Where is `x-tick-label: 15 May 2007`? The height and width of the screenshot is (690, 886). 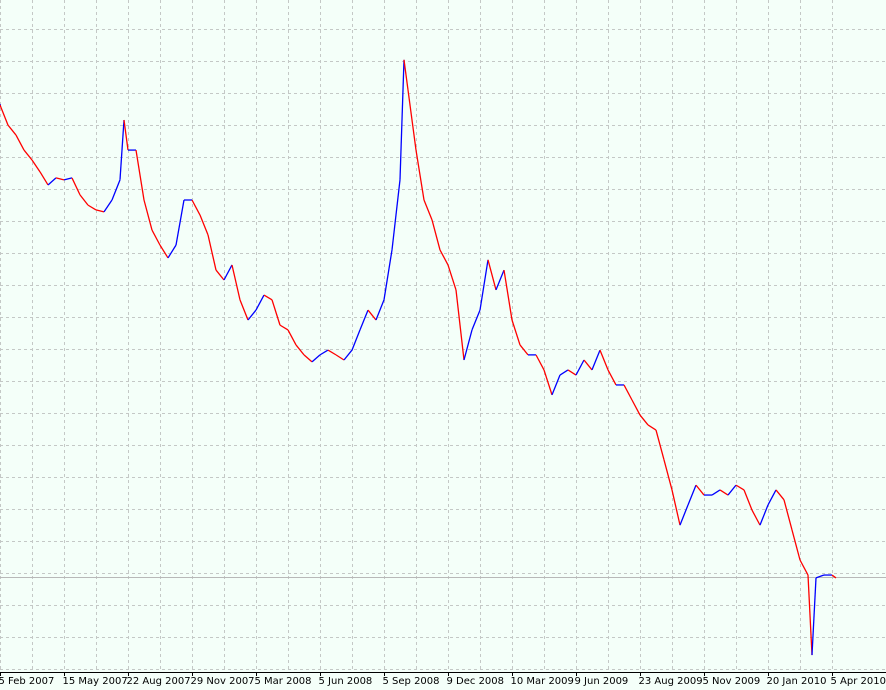
x-tick-label: 15 May 2007 is located at coordinates (95, 681).